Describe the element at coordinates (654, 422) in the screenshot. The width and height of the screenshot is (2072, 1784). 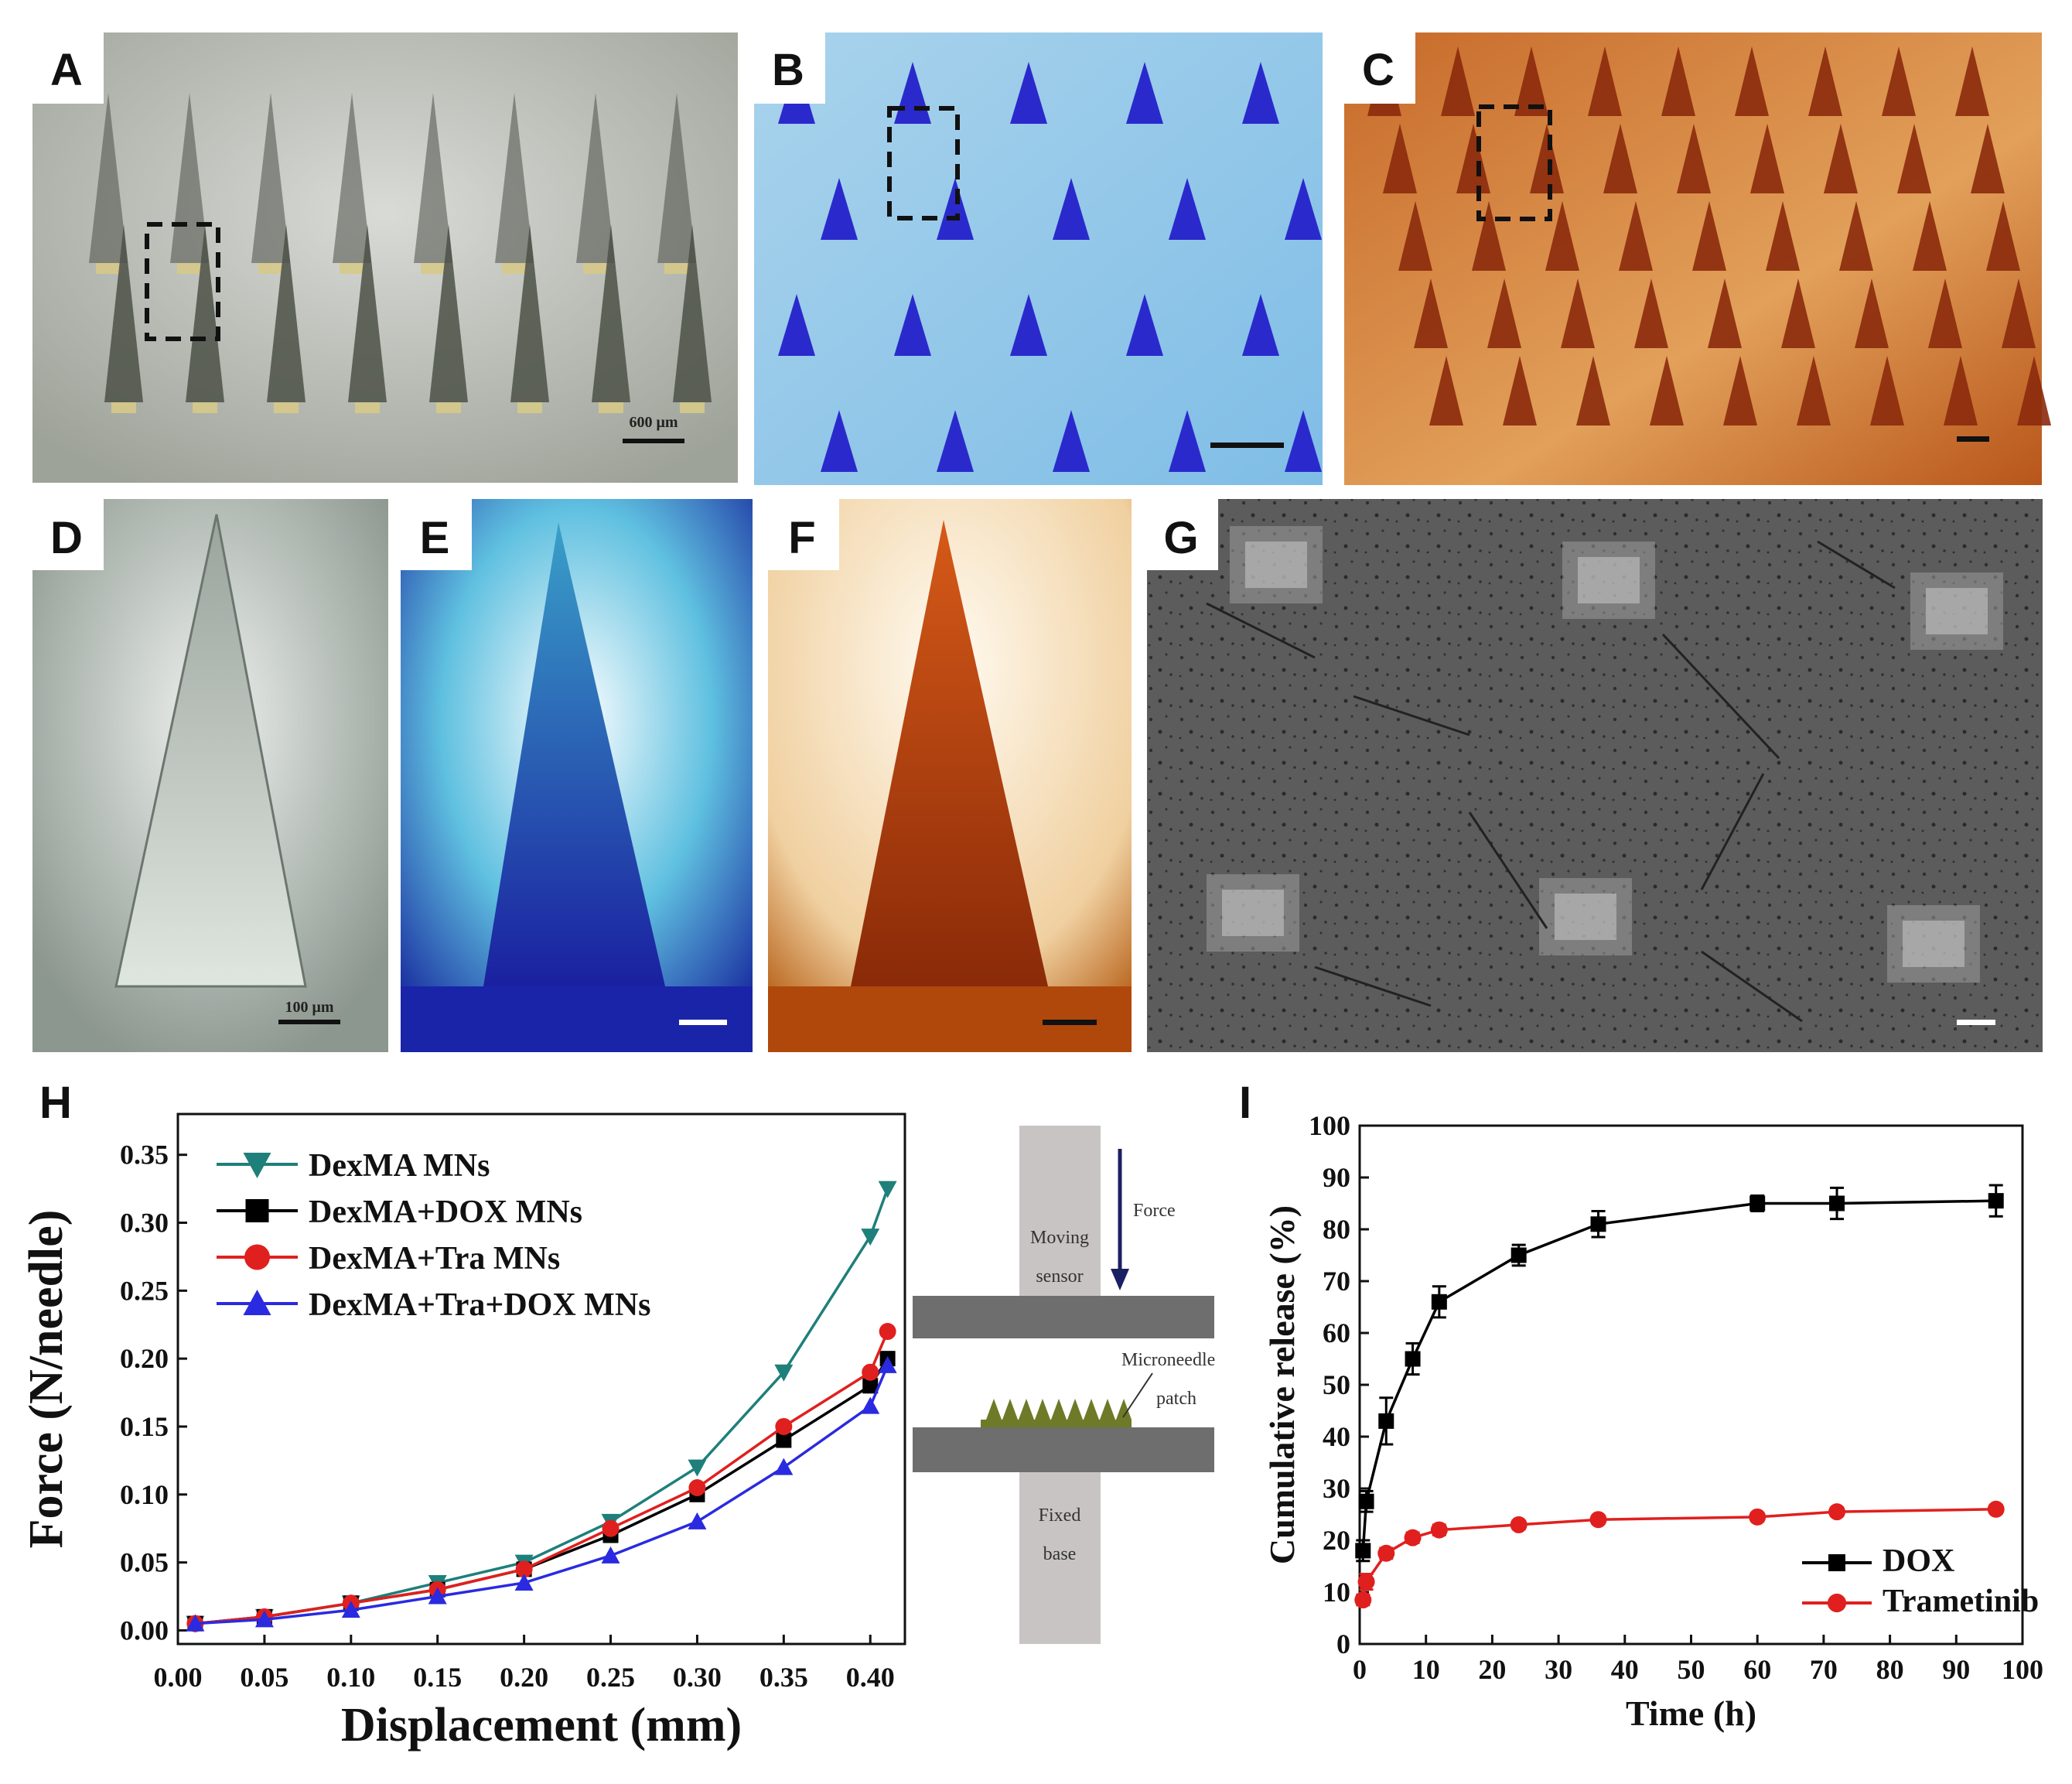
I see `panel-a-scale-label: 600 μm` at that location.